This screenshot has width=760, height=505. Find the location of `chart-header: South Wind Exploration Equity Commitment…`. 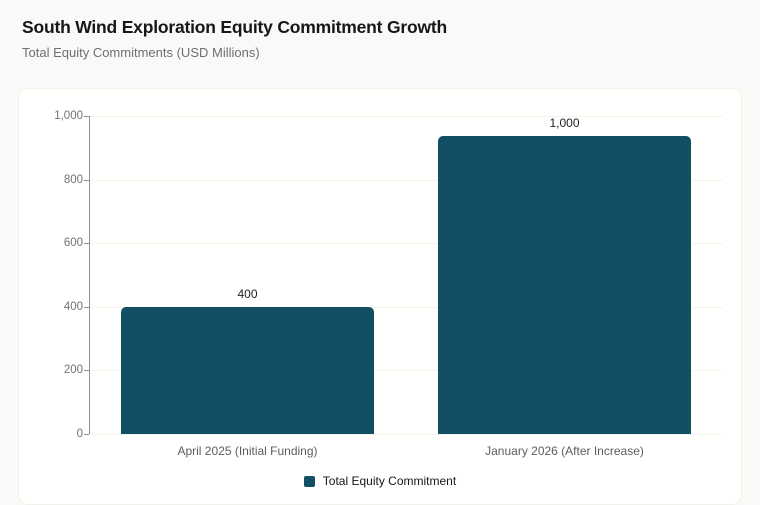

chart-header: South Wind Exploration Equity Commitment… is located at coordinates (382, 38).